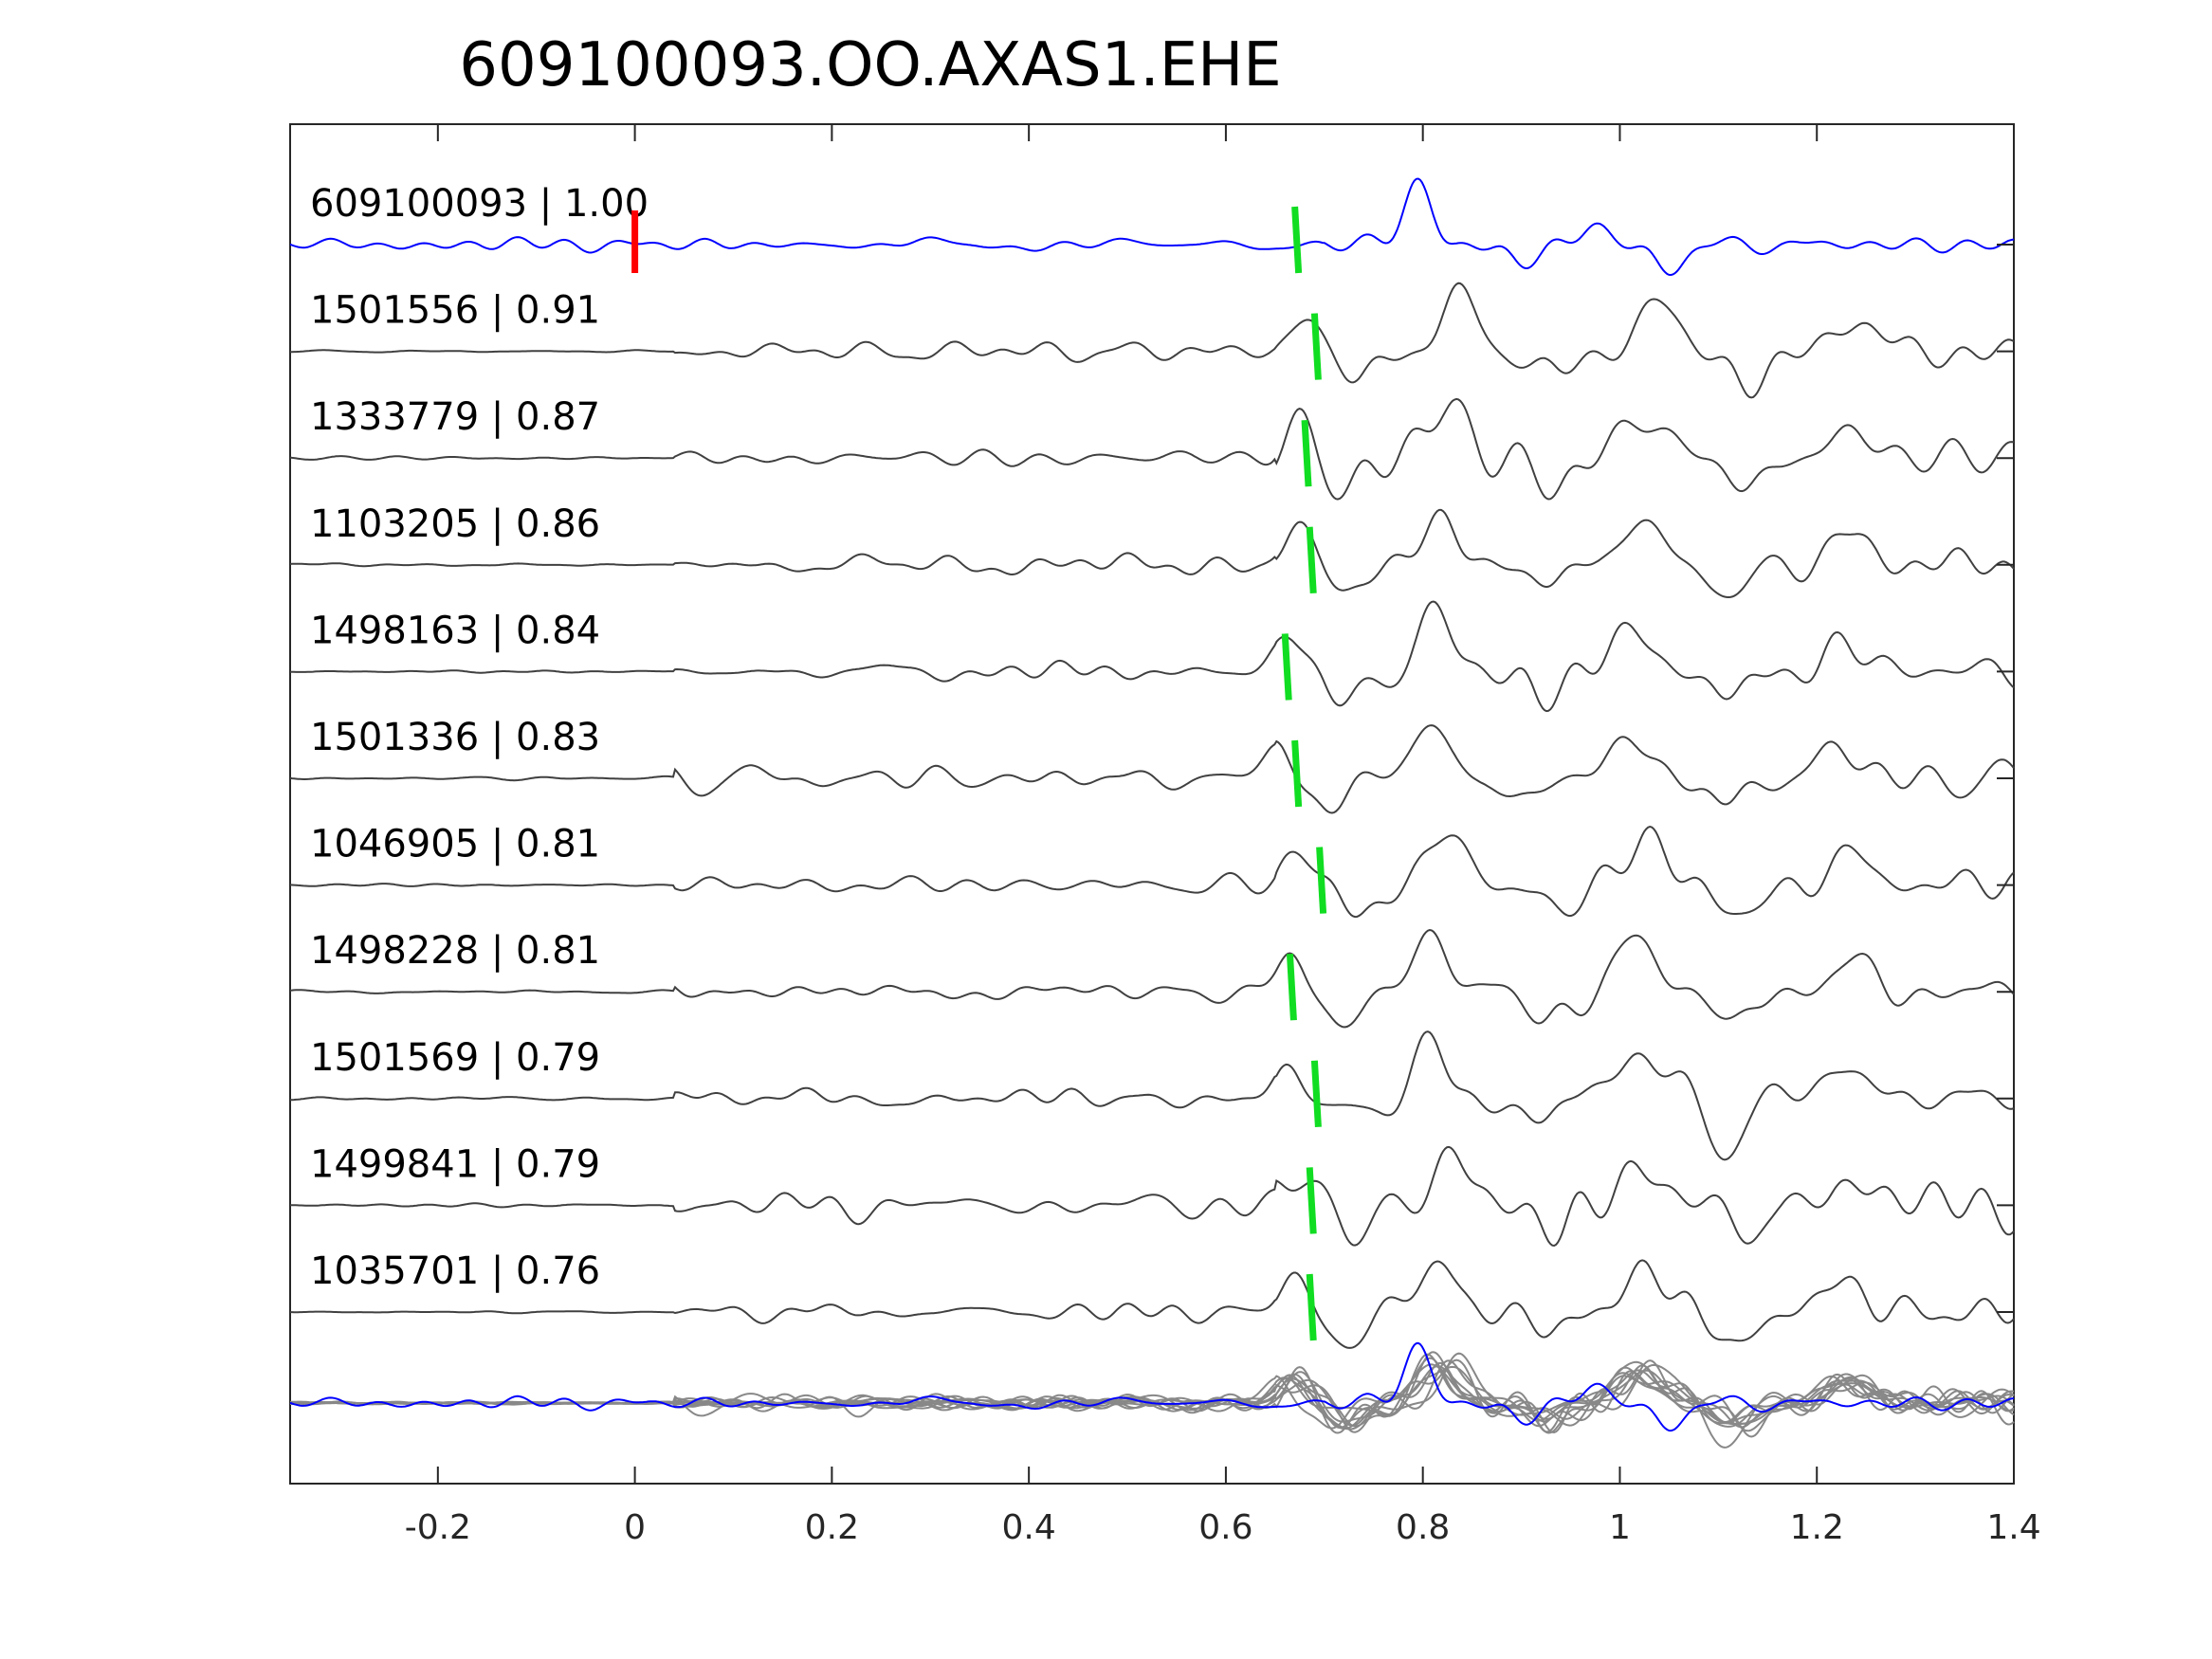  I want to click on trace-label: 1498163 | 0.84, so click(455, 630).